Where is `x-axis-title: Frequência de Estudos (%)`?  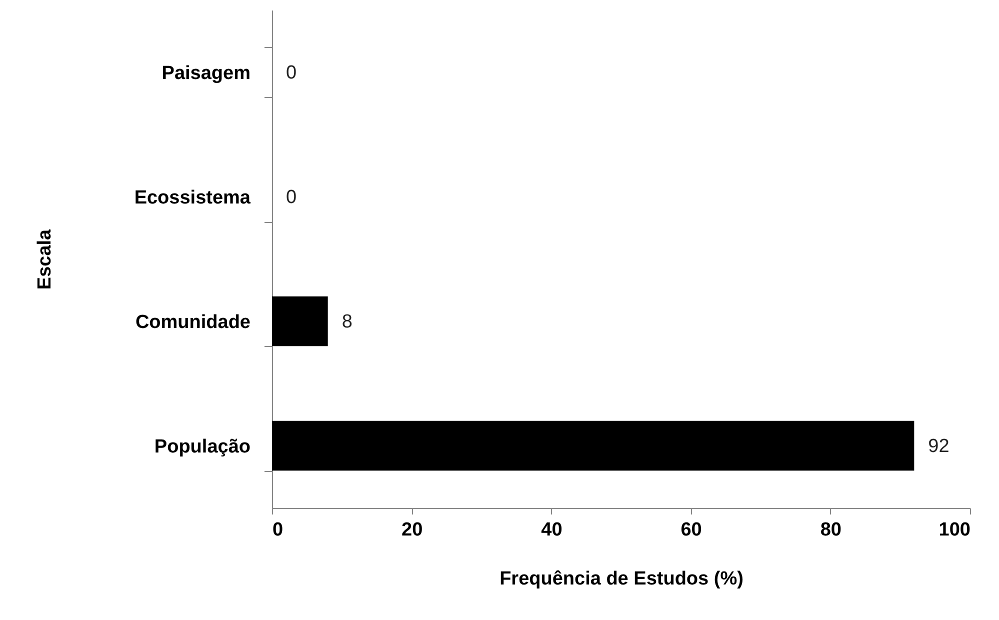 x-axis-title: Frequência de Estudos (%) is located at coordinates (622, 579).